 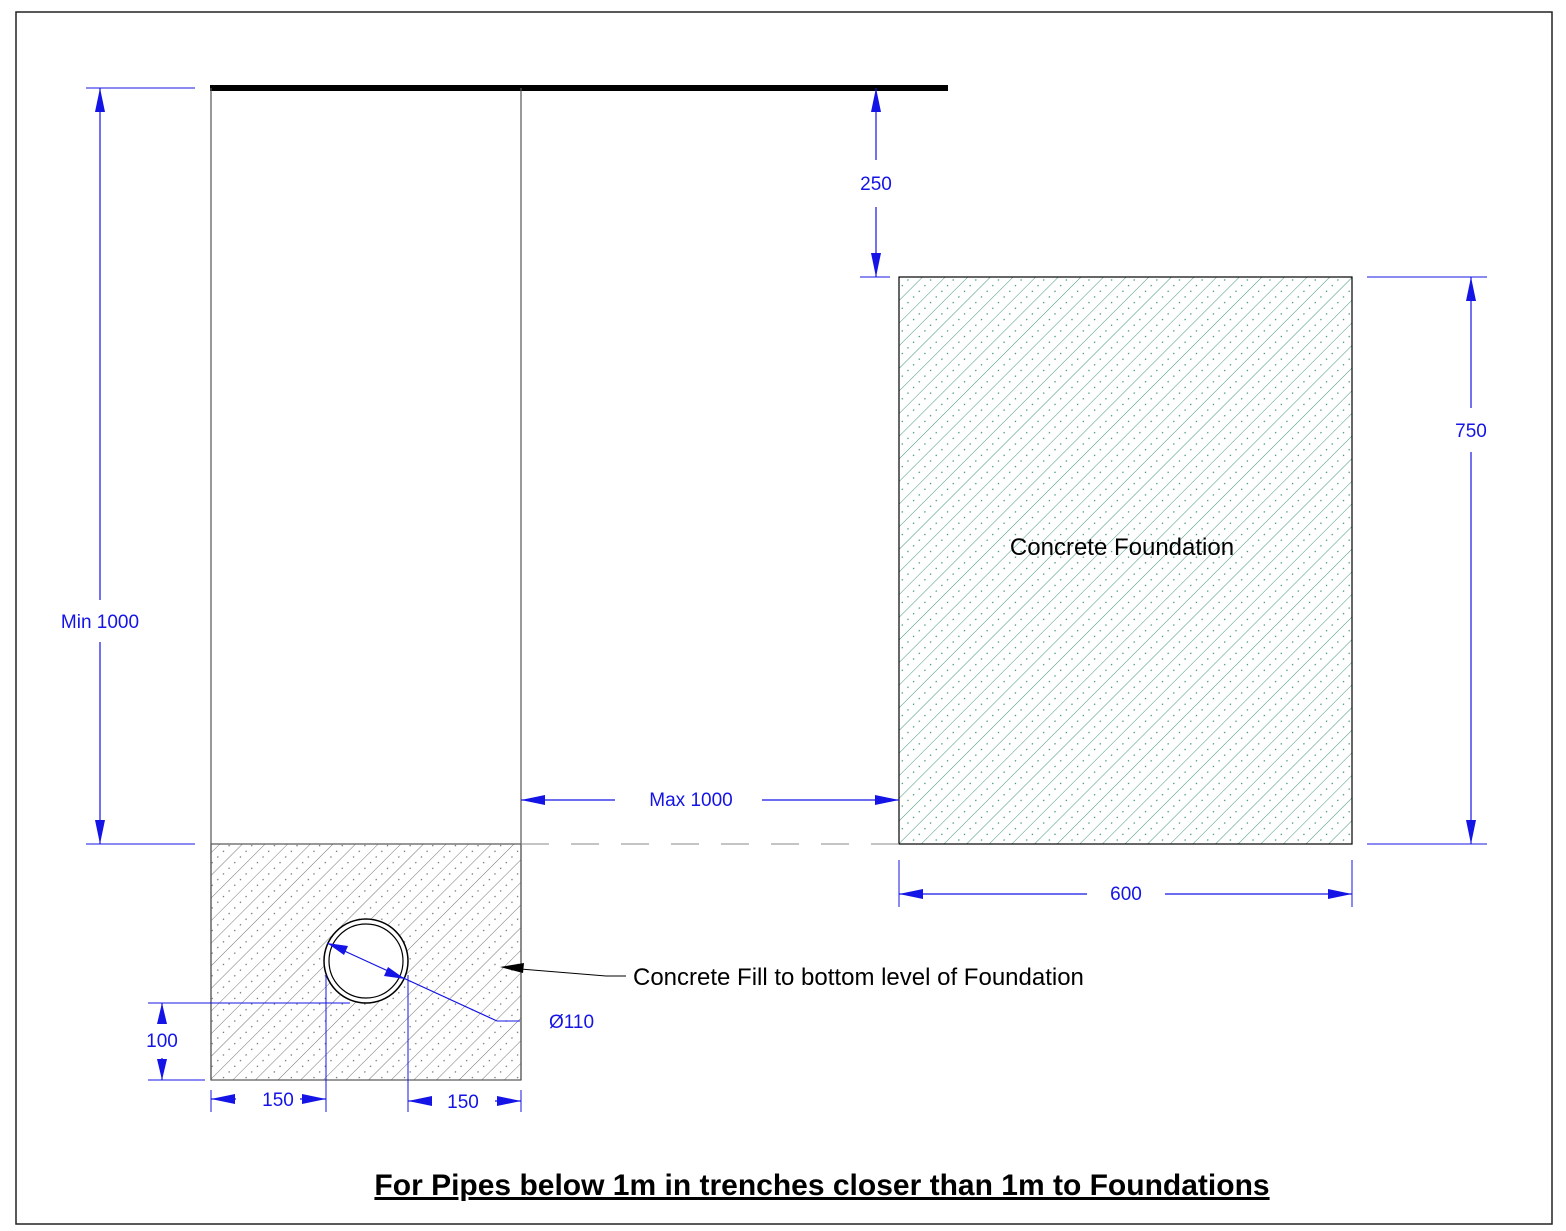 I want to click on foundation-label: Concrete Foundation, so click(x=1122, y=547).